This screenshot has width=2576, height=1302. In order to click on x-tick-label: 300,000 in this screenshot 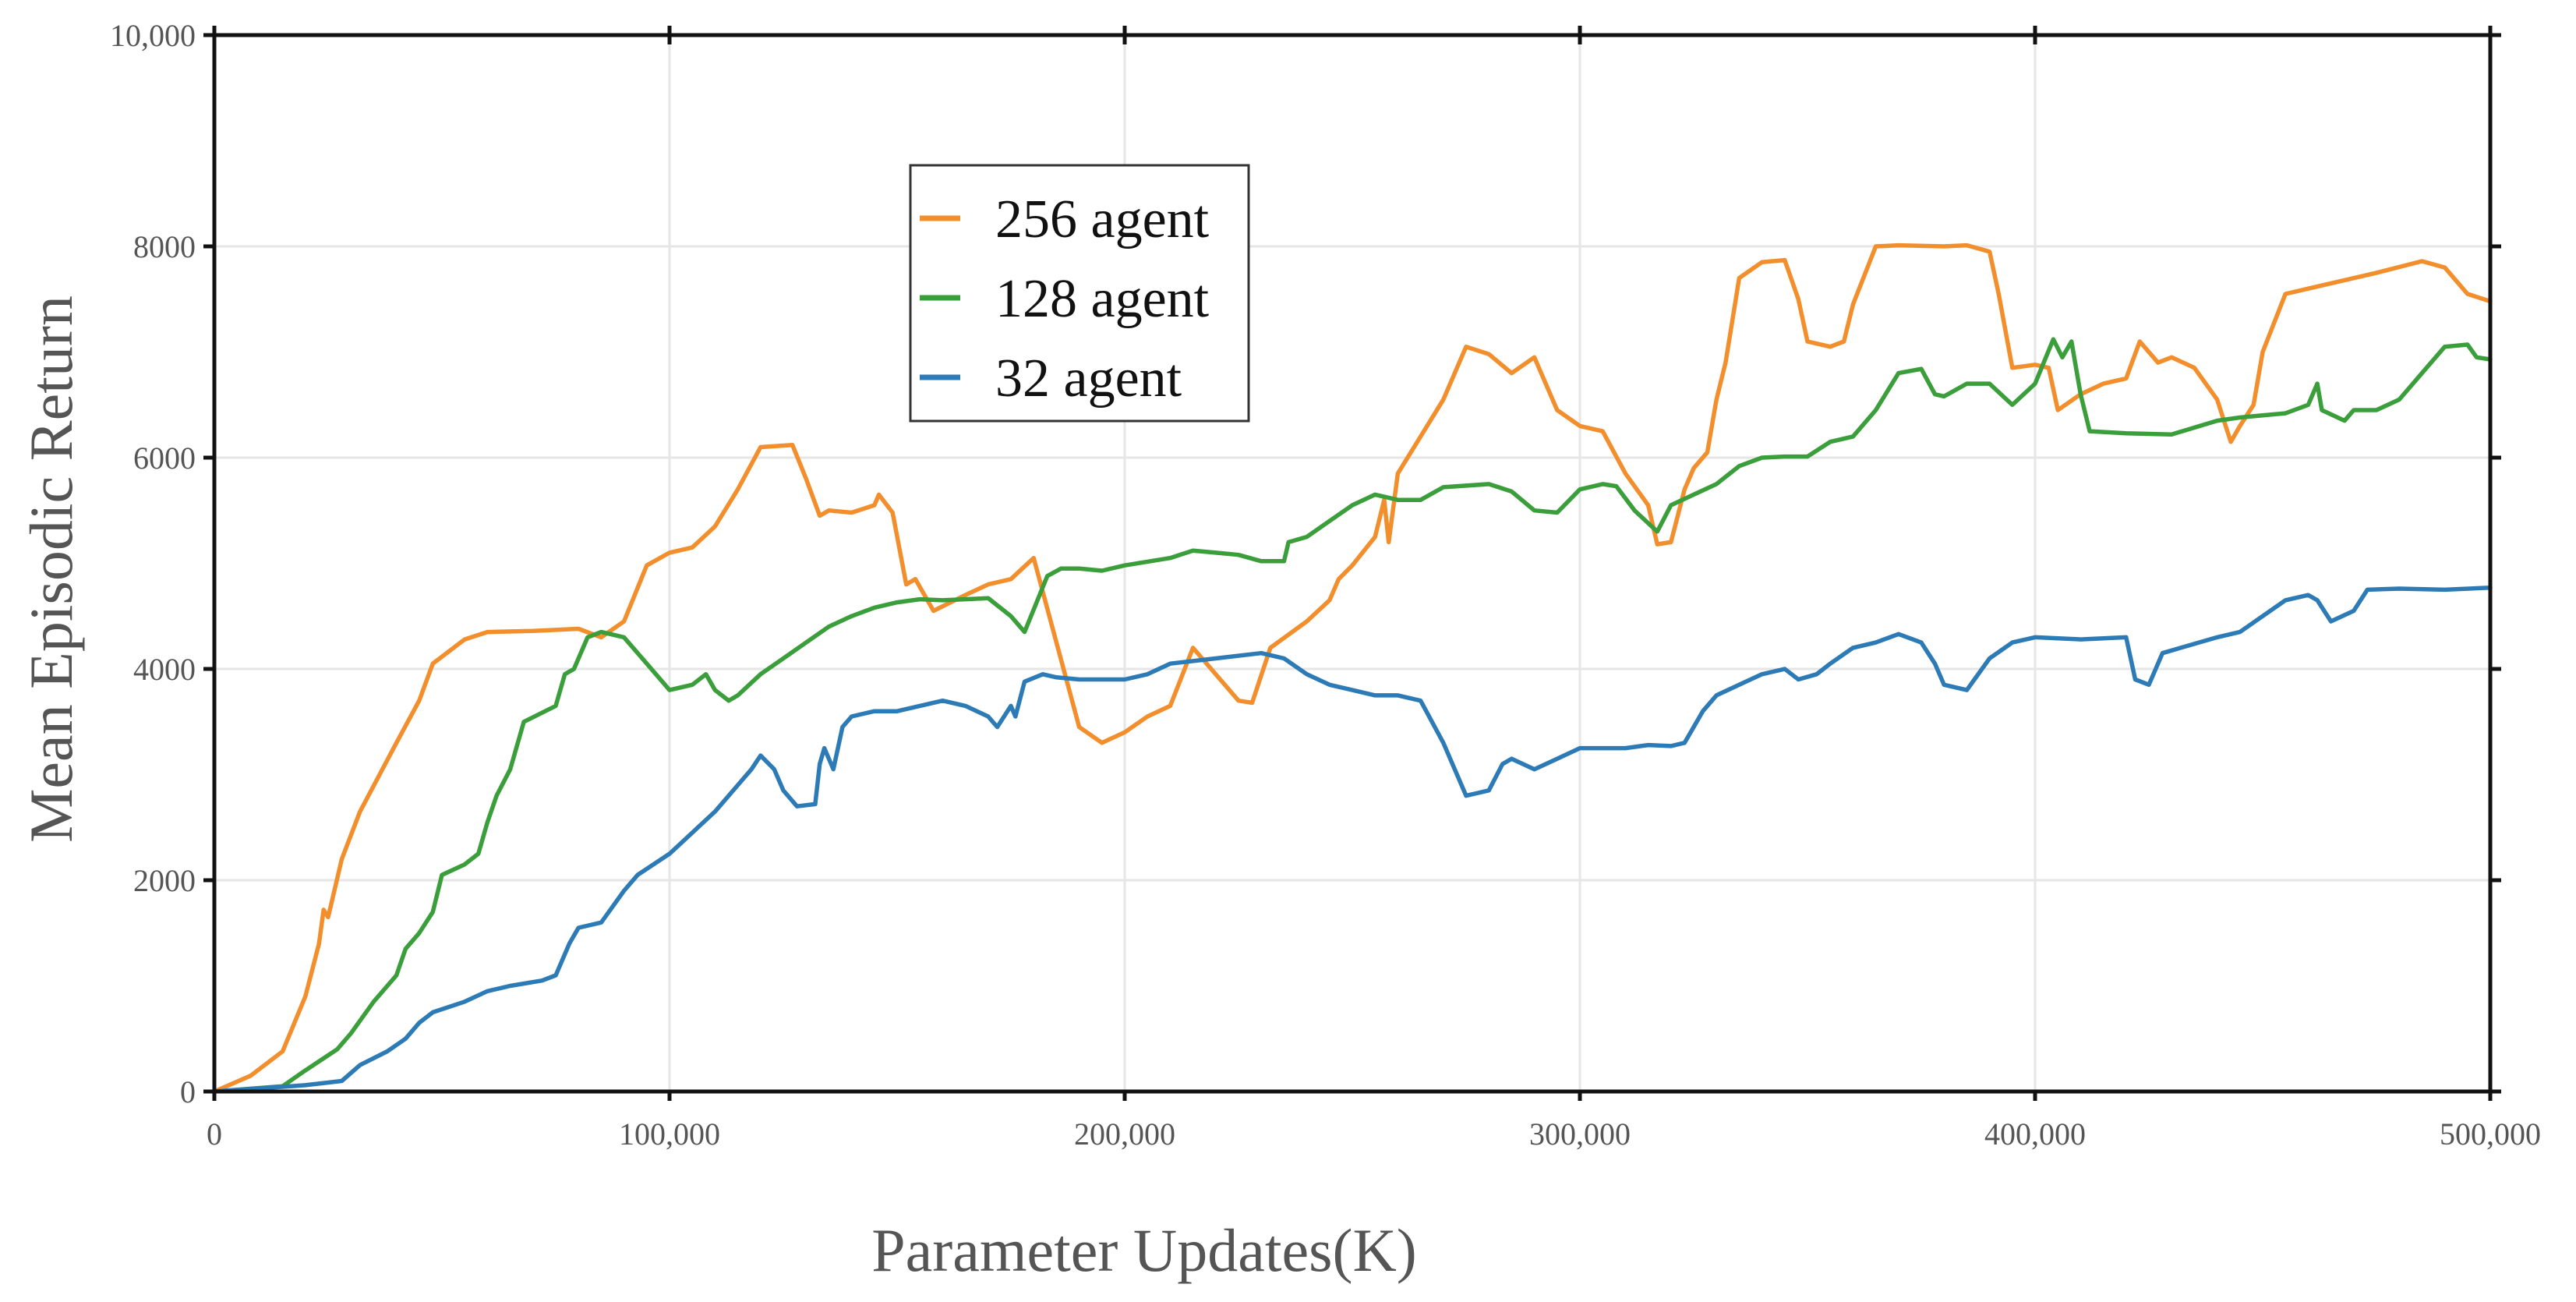, I will do `click(1580, 1134)`.